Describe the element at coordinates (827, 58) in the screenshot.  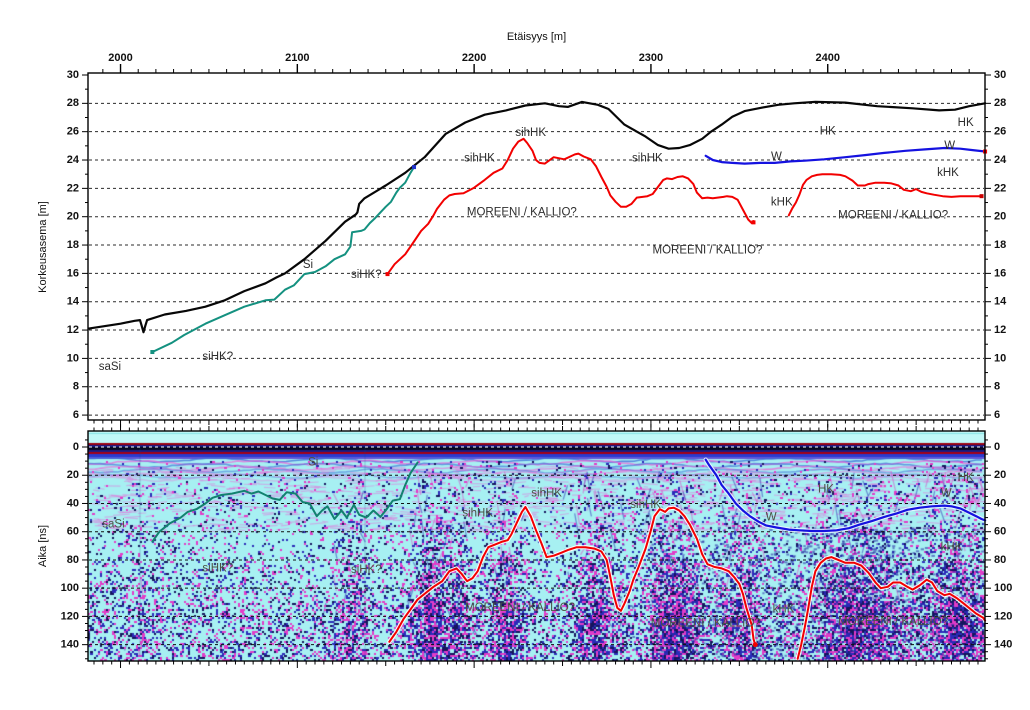
I see `x-tick-label: 2400` at that location.